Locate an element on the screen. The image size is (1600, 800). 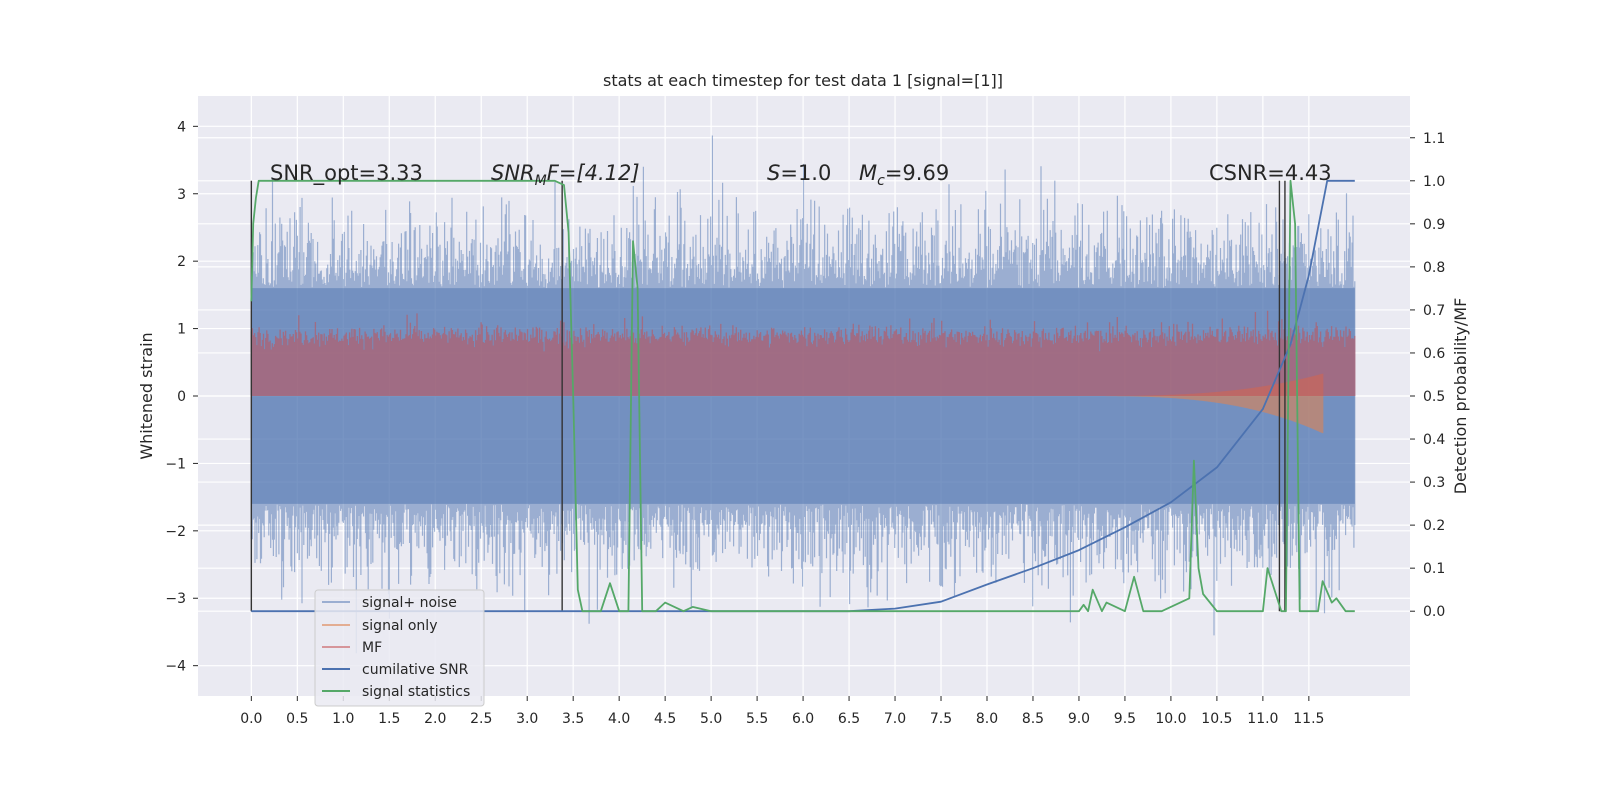
svg-text: signal+ noise is located at coordinates (409, 603).